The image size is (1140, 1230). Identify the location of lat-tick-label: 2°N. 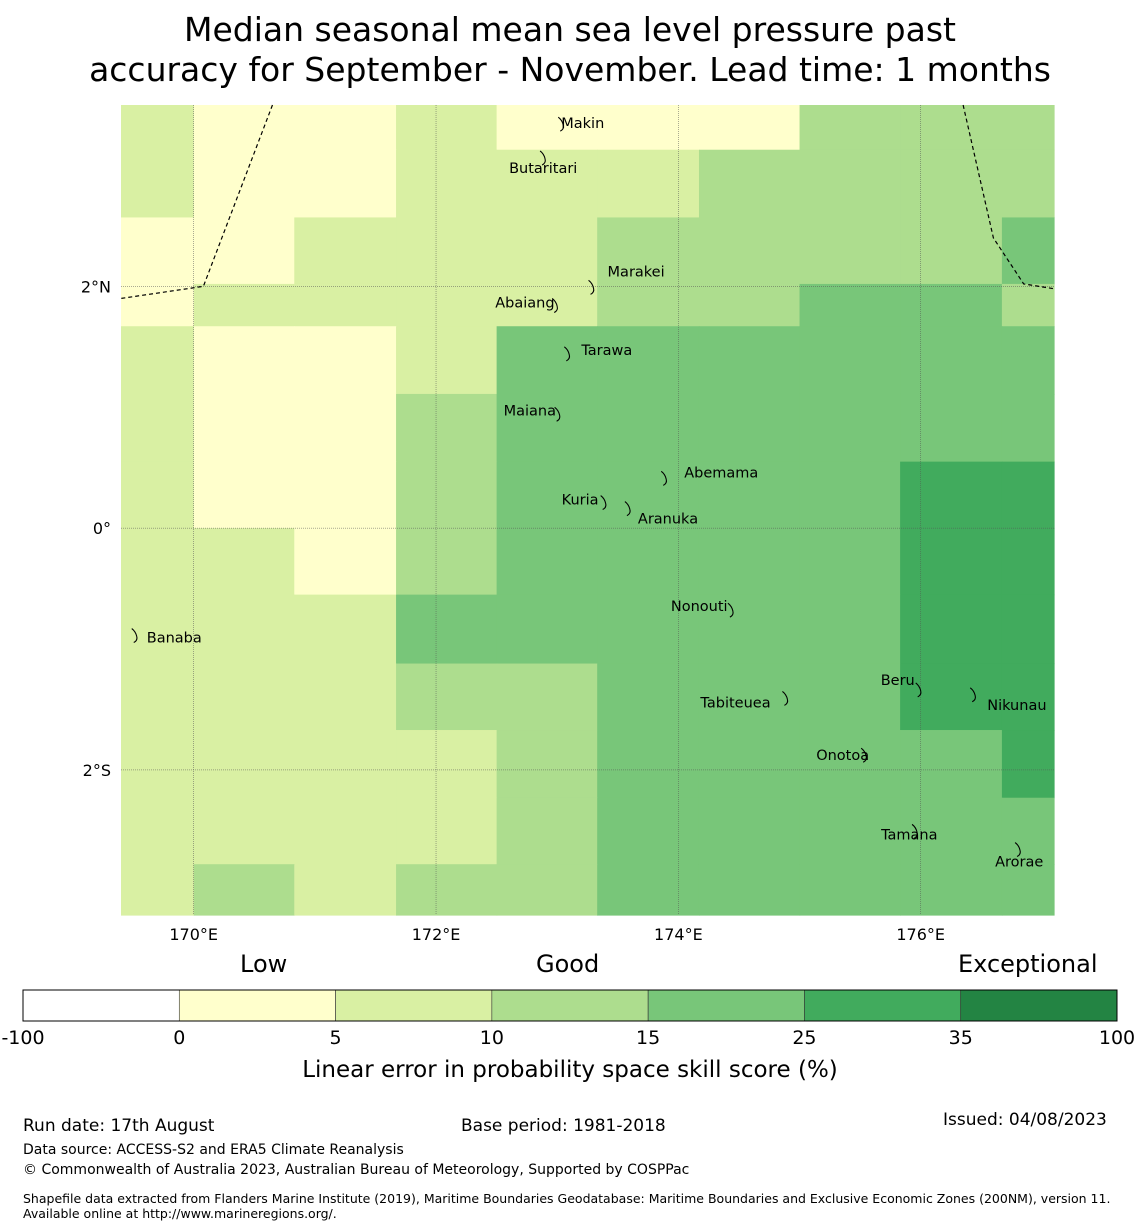
(96, 286).